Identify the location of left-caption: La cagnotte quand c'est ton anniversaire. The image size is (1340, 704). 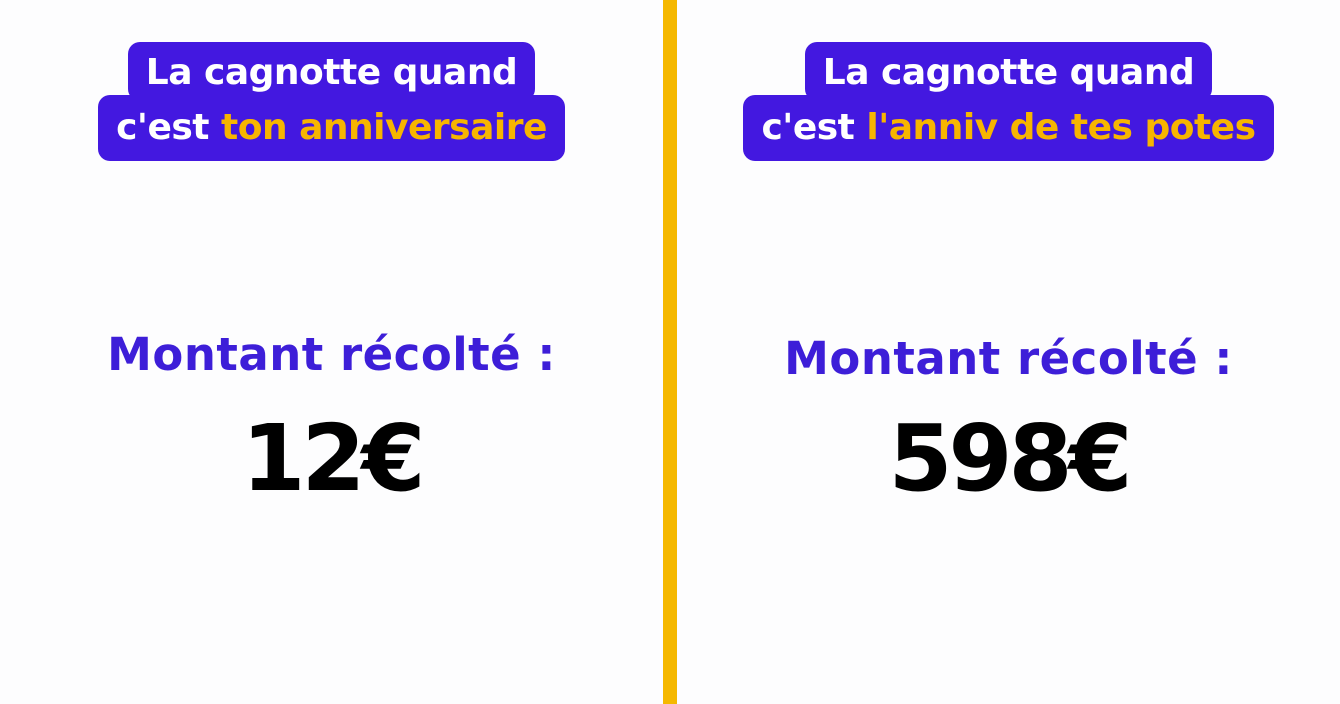
(331, 101).